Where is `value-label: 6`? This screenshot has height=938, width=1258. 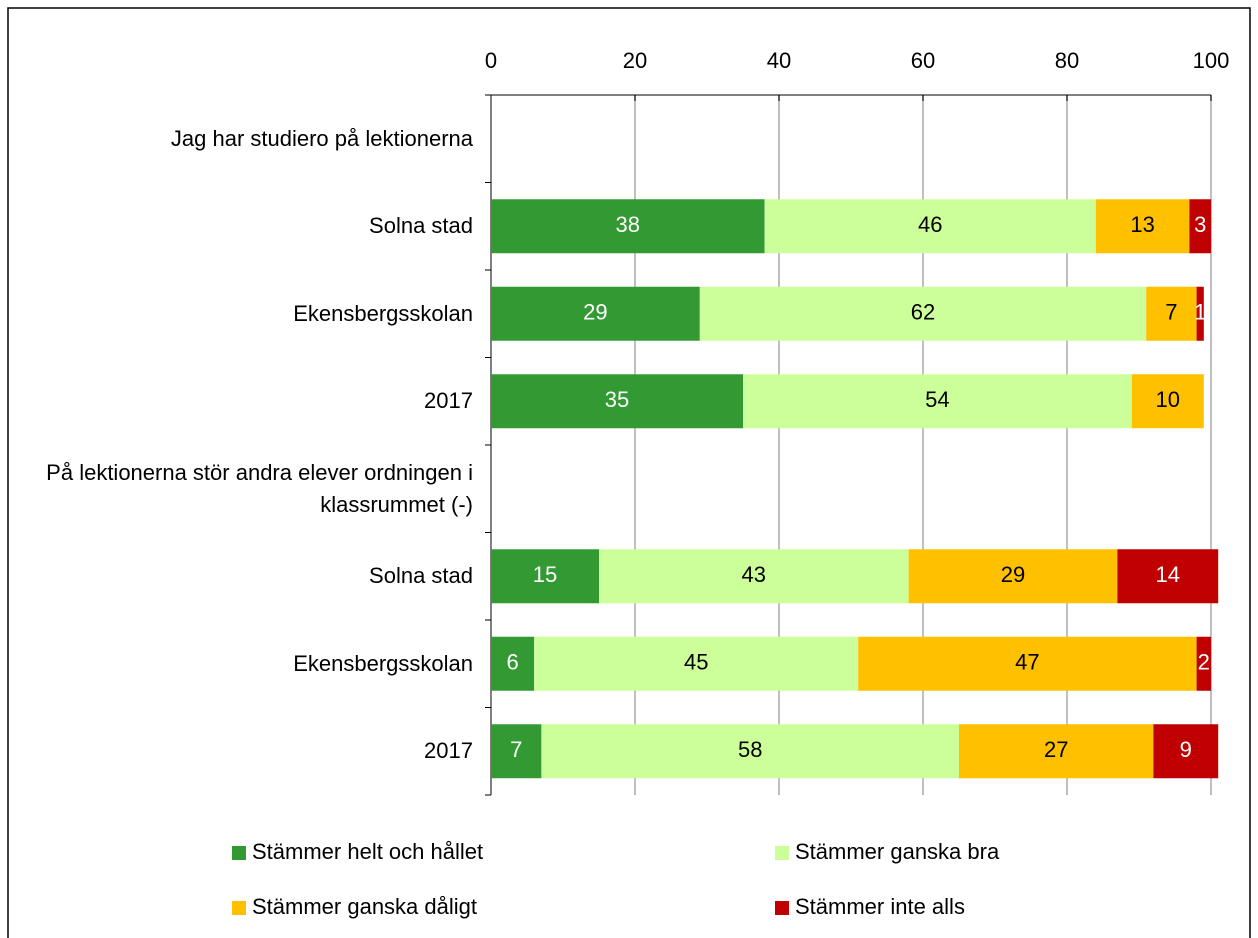 value-label: 6 is located at coordinates (512, 662).